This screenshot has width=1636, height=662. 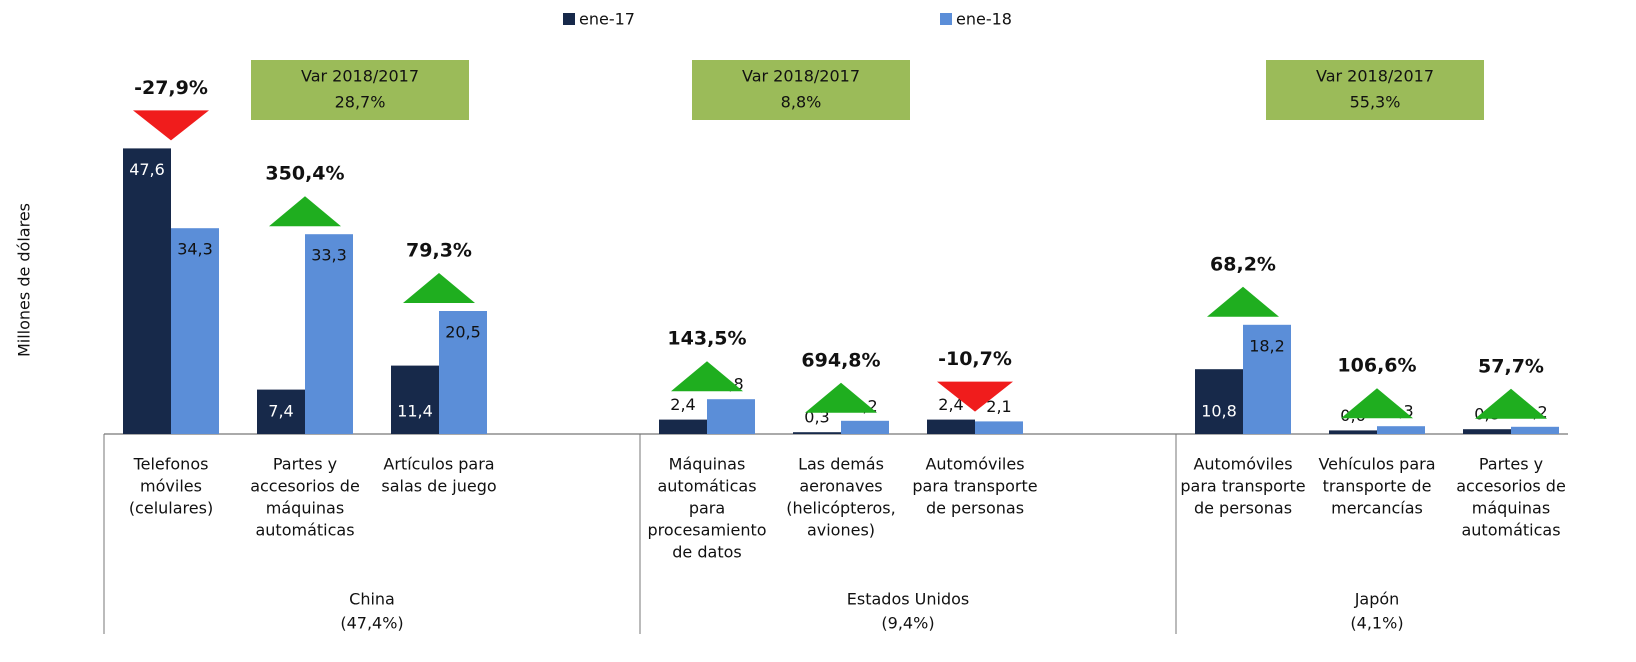 What do you see at coordinates (841, 530) in the screenshot?
I see `x-tick-label: aviones)` at bounding box center [841, 530].